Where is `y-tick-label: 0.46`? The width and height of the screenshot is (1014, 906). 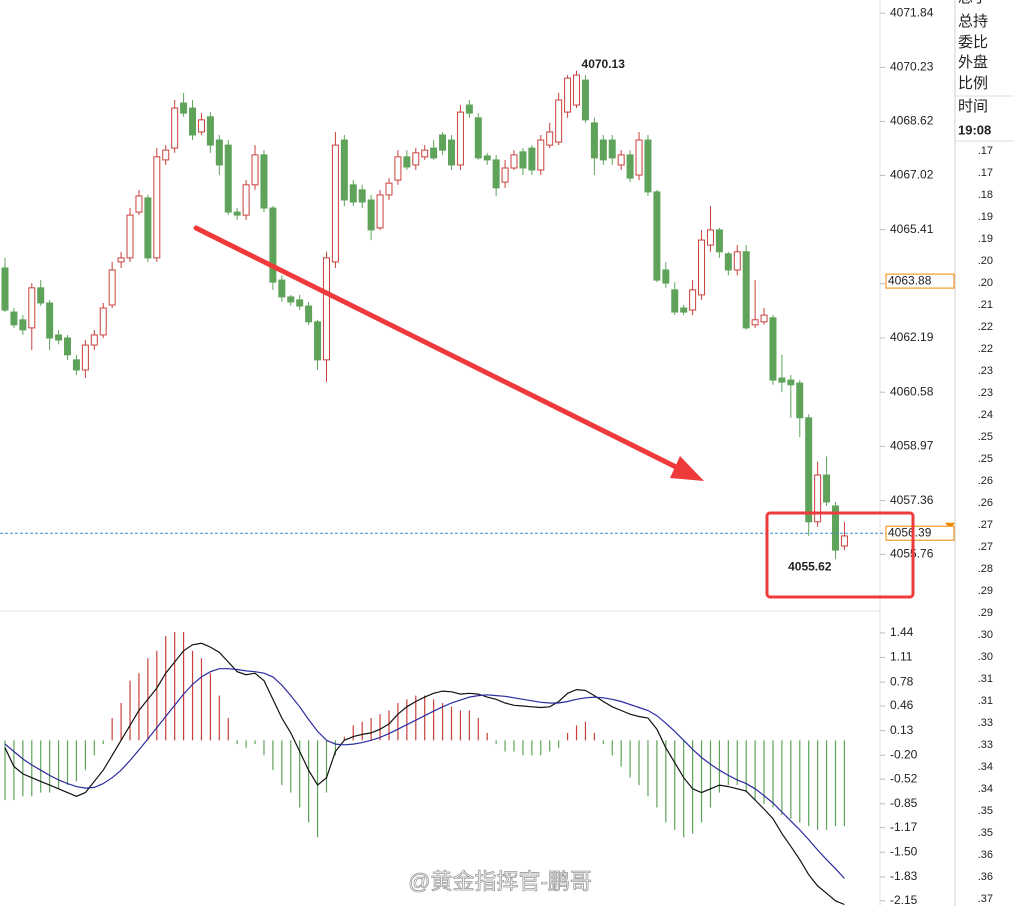 y-tick-label: 0.46 is located at coordinates (902, 705).